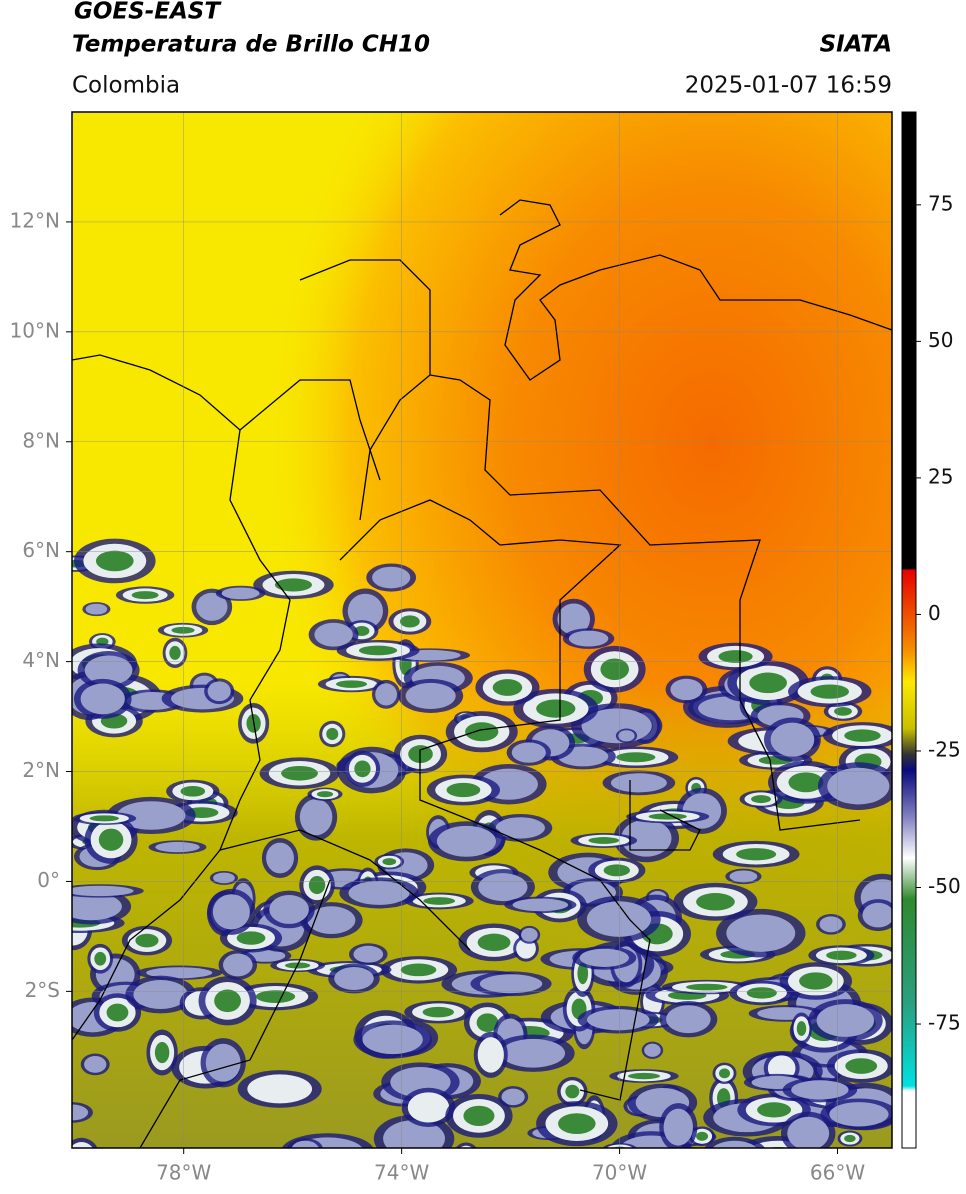 This screenshot has height=1194, width=966. I want to click on colorbar-tick-label: 0, so click(934, 613).